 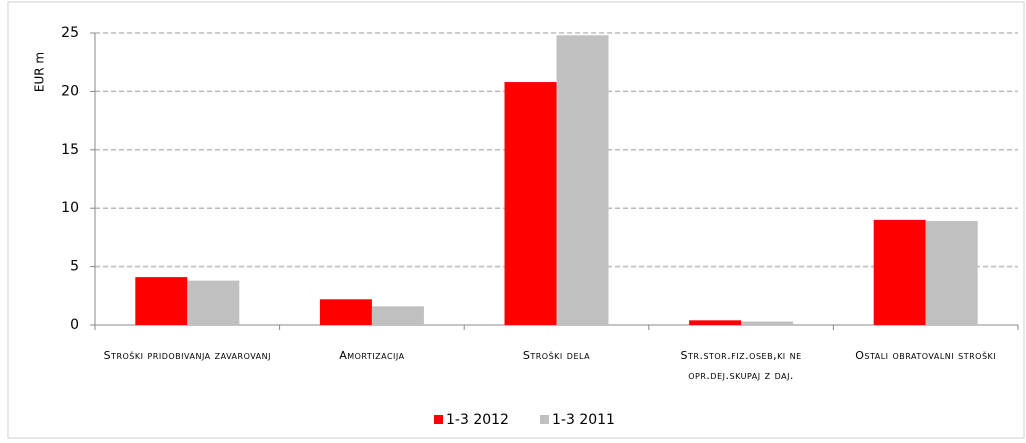 I want to click on legend-label: 1-3 2012, so click(x=477, y=420).